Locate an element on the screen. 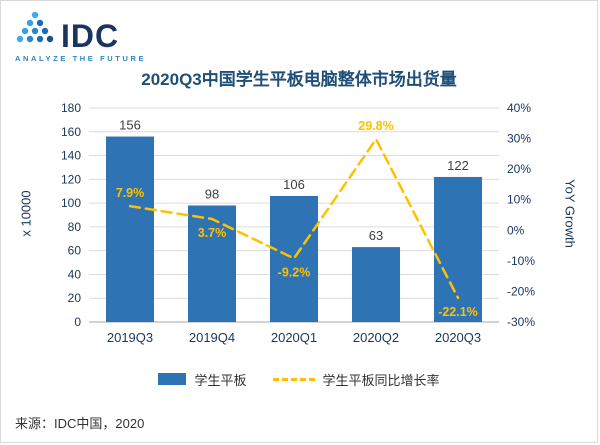 This screenshot has height=445, width=600. left-axis-tick-label: 140 is located at coordinates (71, 156).